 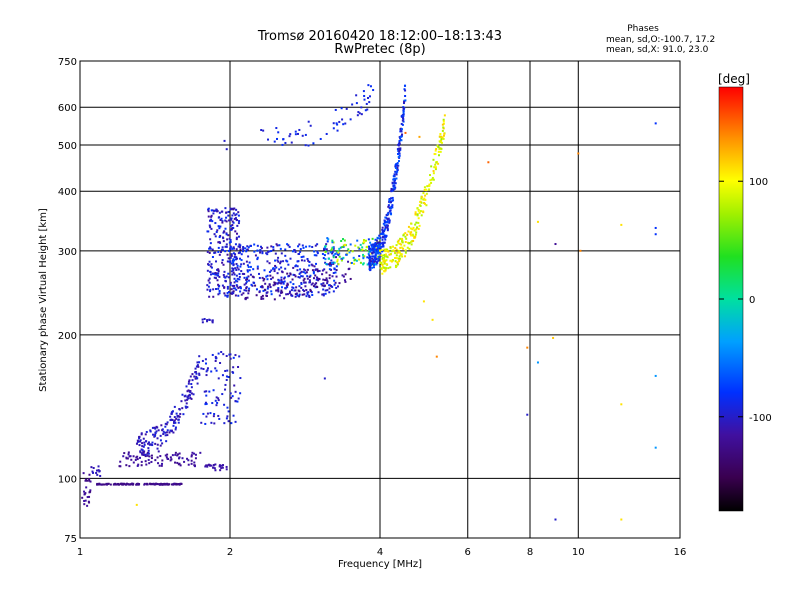 What do you see at coordinates (660, 40) in the screenshot?
I see `stats-o-mode: mean, sd,O:-100.7, 17.2` at bounding box center [660, 40].